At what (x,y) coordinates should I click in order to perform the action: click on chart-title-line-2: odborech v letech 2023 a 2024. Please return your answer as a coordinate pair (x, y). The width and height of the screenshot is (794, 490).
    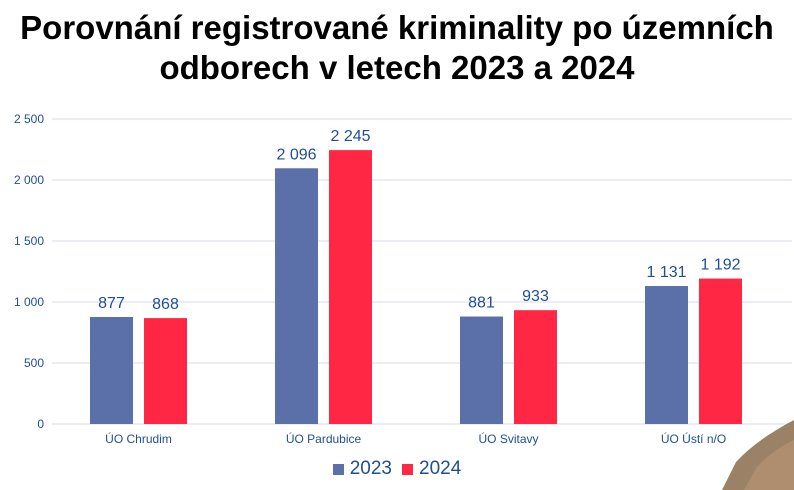
    Looking at the image, I should click on (397, 67).